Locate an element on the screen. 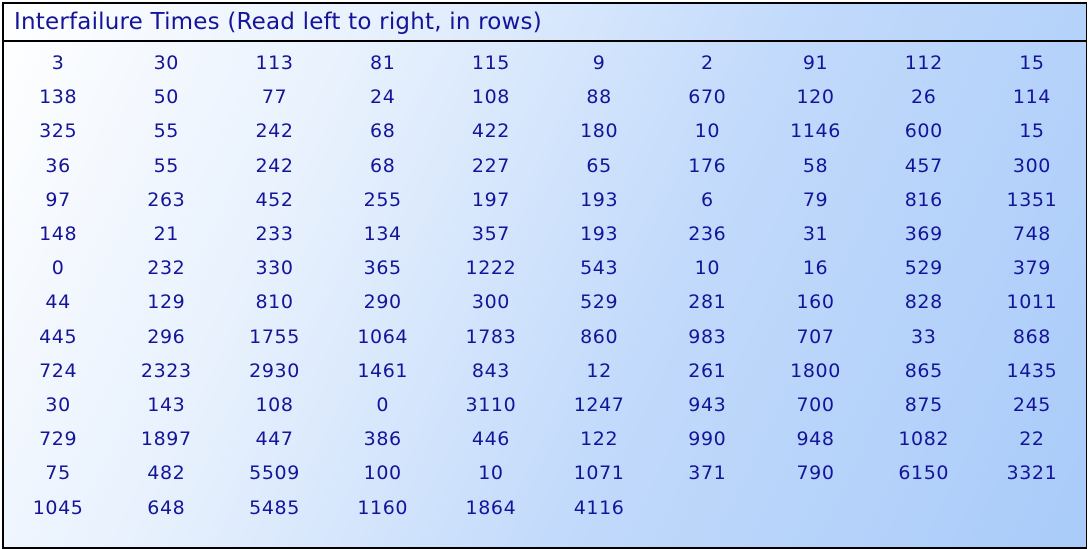 The image size is (1090, 549). table-cell: 31 is located at coordinates (815, 234).